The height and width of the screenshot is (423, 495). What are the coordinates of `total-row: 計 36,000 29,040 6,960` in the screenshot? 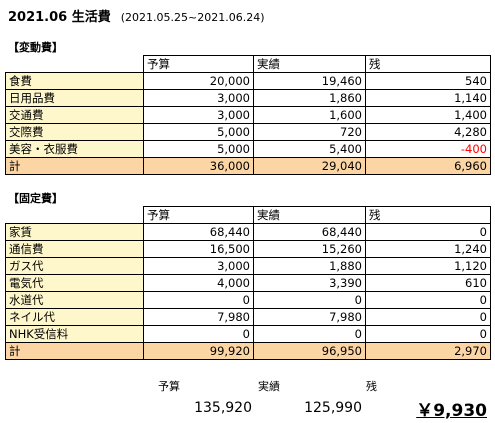 It's located at (248, 166).